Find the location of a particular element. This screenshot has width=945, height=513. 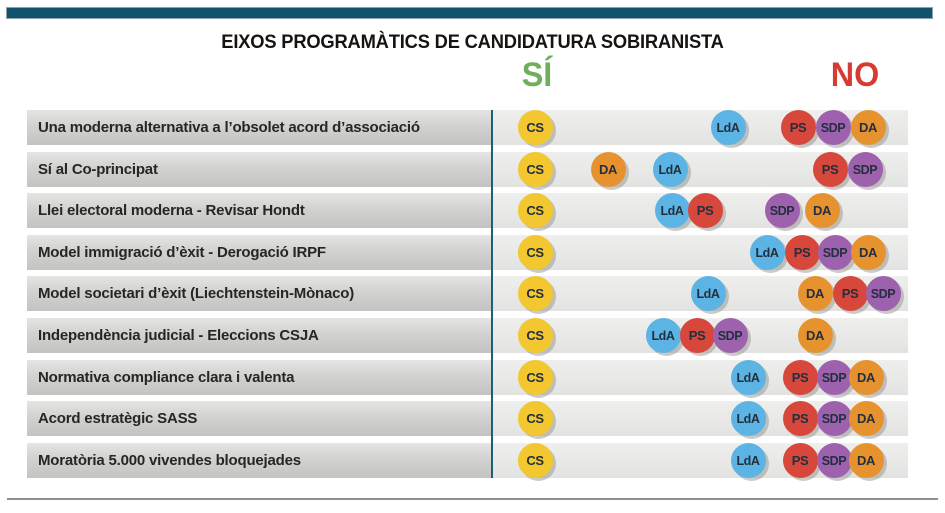

no-axis-header: NO is located at coordinates (855, 75).